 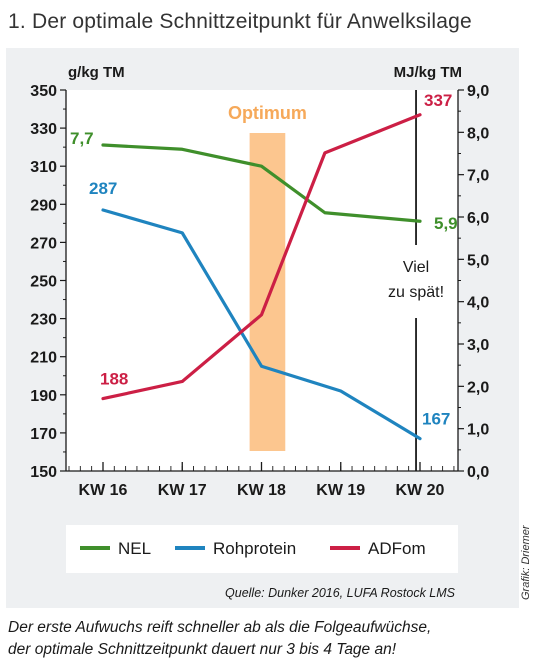 What do you see at coordinates (267, 292) in the screenshot?
I see `optimum-band` at bounding box center [267, 292].